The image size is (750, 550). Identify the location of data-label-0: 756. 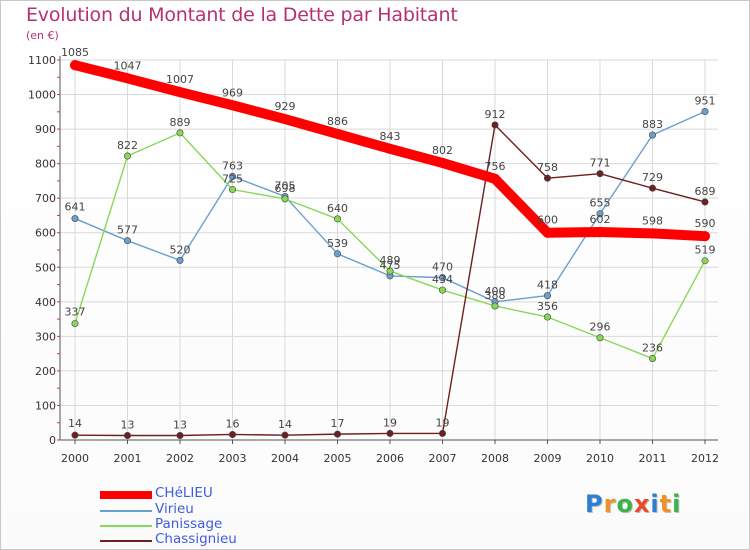
(495, 166).